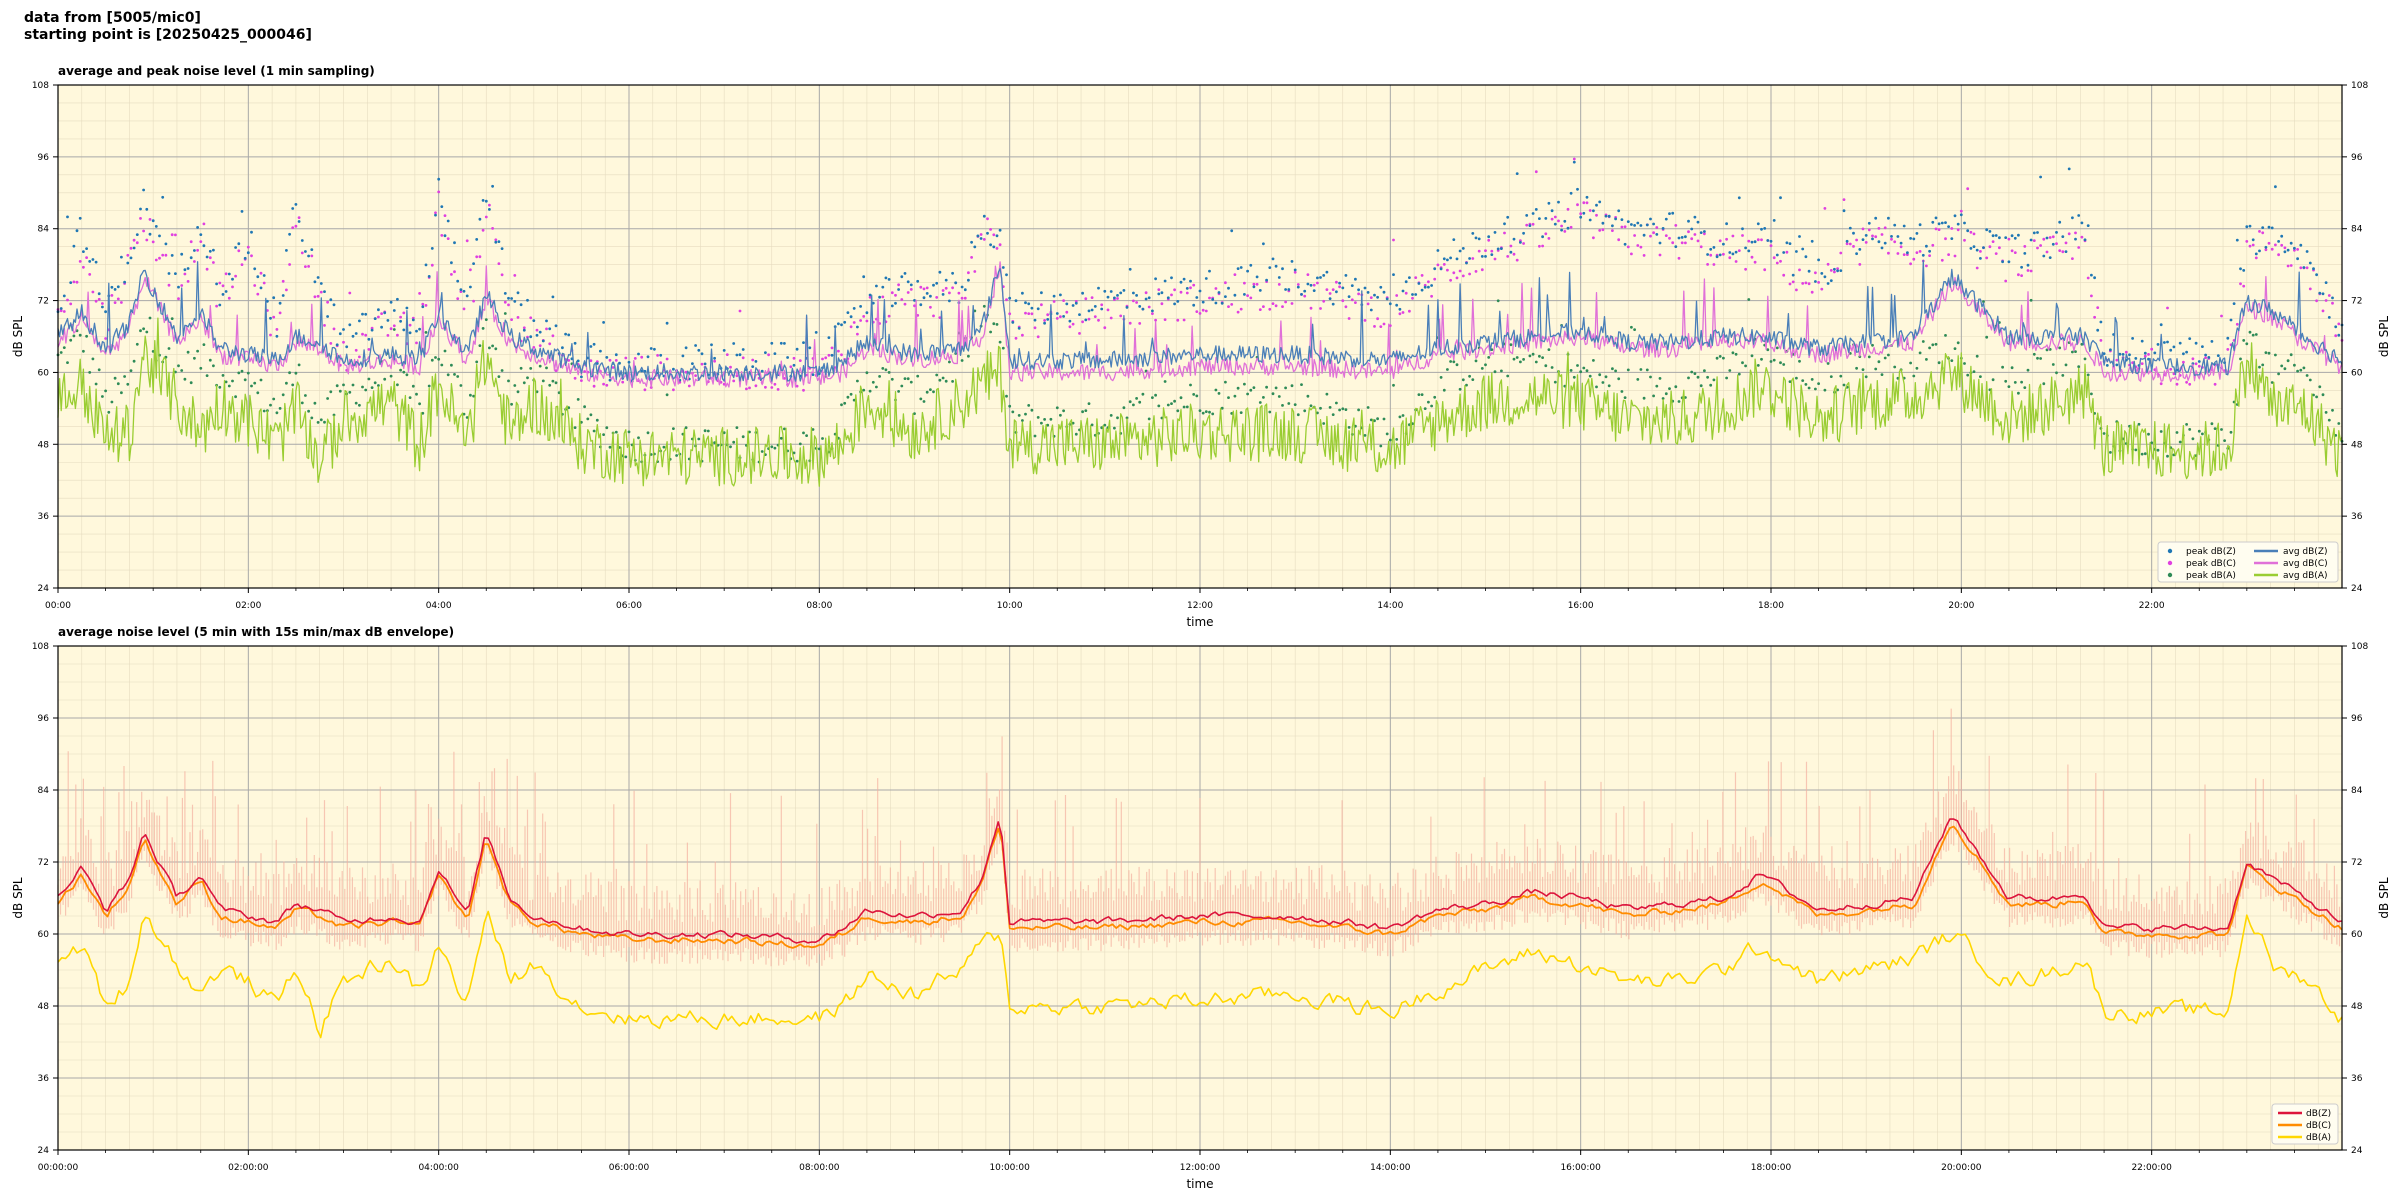 The image size is (2400, 1200). Describe the element at coordinates (1010, 606) in the screenshot. I see `x-tick-label: 10:00` at that location.